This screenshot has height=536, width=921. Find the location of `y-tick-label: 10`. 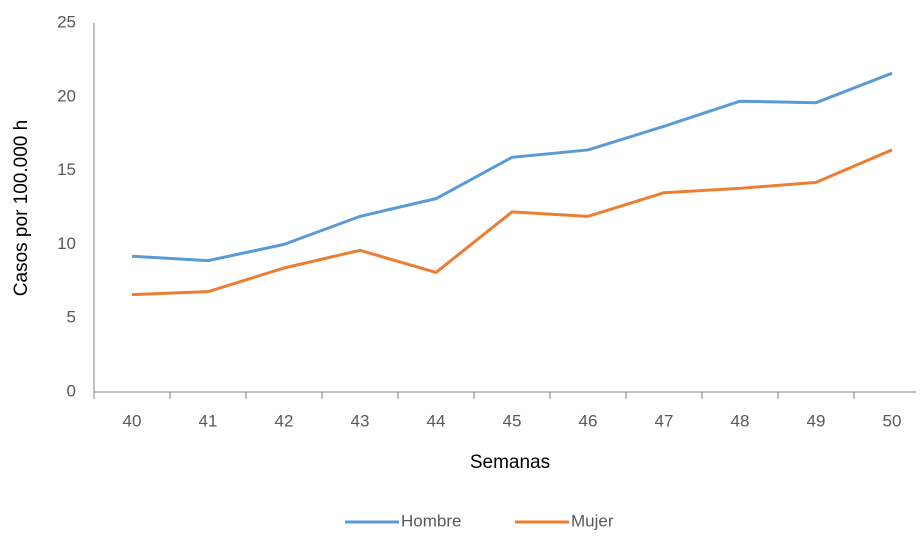

y-tick-label: 10 is located at coordinates (66, 243).